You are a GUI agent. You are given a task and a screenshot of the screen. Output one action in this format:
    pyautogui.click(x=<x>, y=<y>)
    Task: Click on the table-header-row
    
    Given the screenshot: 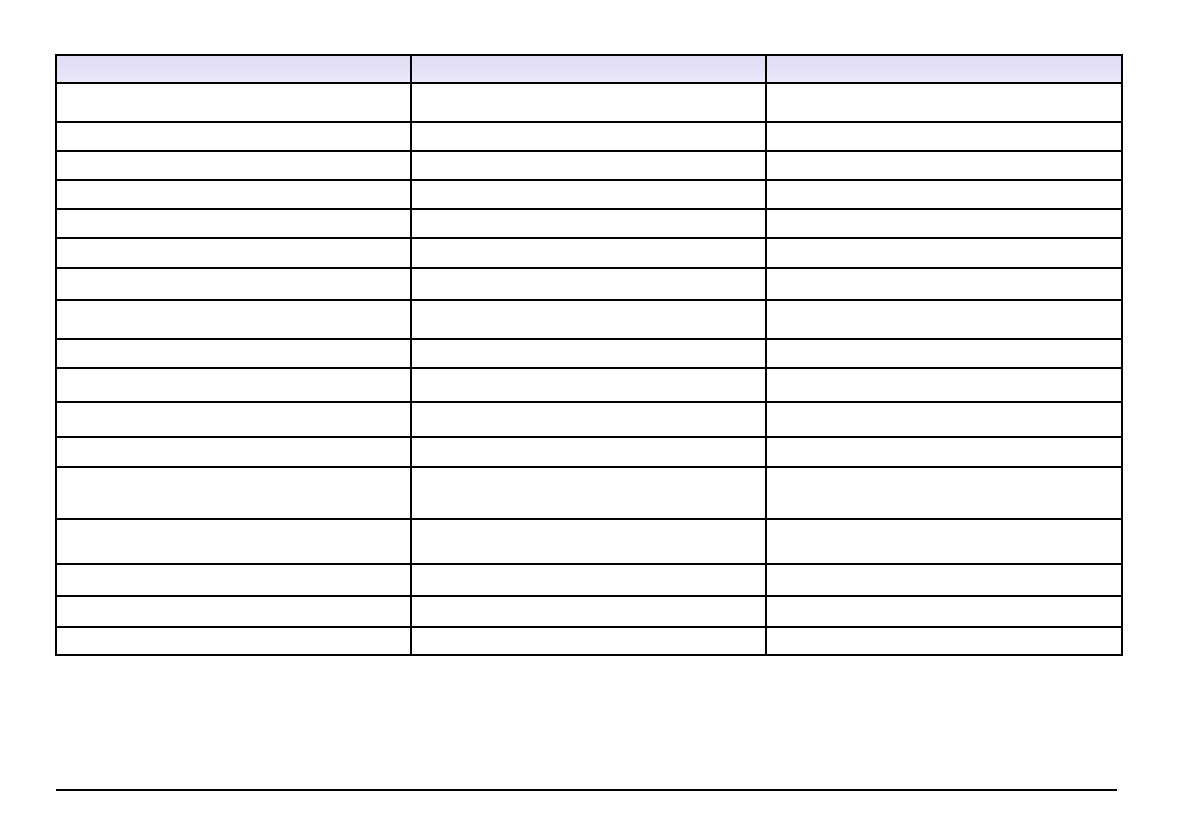 What is the action you would take?
    pyautogui.click(x=589, y=69)
    